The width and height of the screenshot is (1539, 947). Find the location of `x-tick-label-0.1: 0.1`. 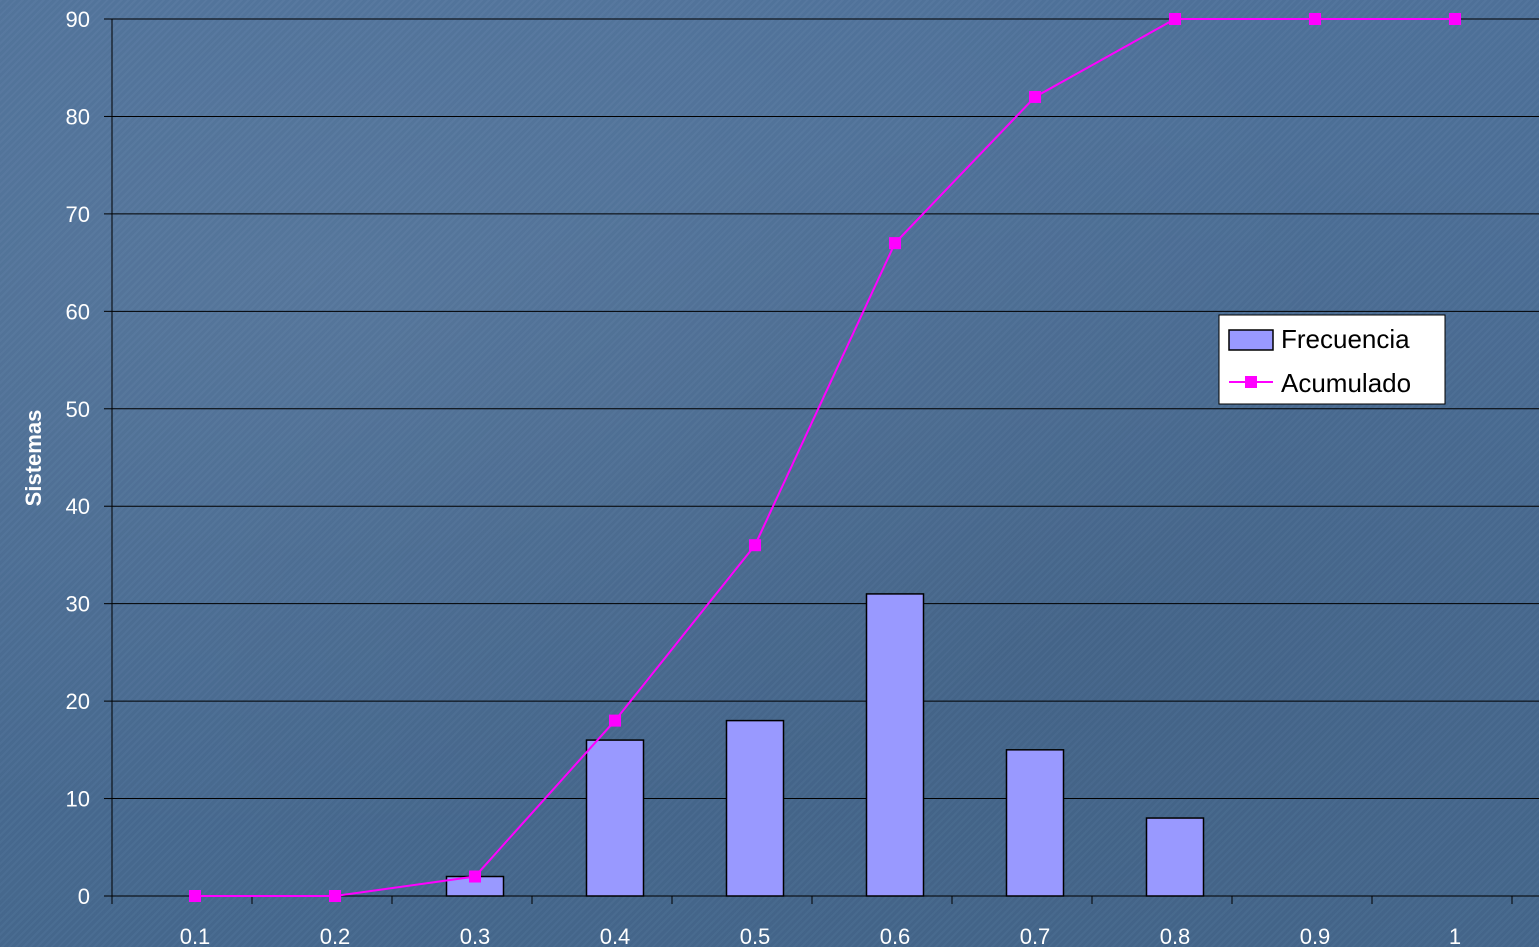

x-tick-label-0.1: 0.1 is located at coordinates (195, 935).